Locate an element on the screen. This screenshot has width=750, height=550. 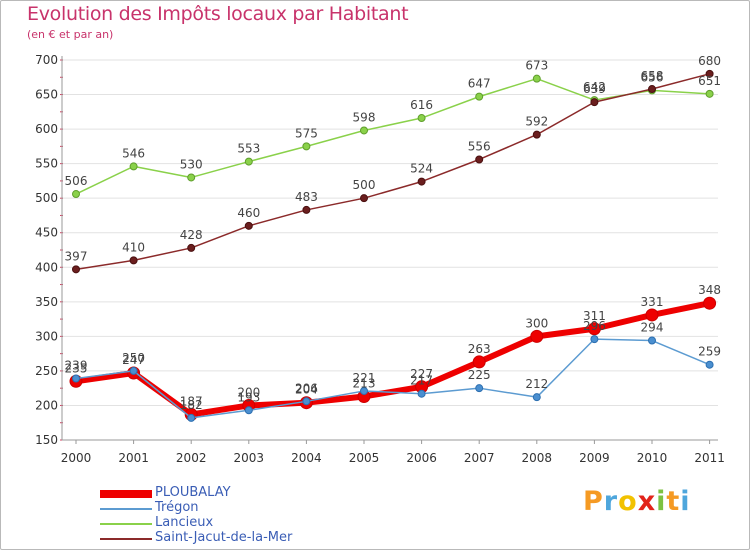
data-label-saint-jacut-de-la-mer: 460 is located at coordinates (248, 213).